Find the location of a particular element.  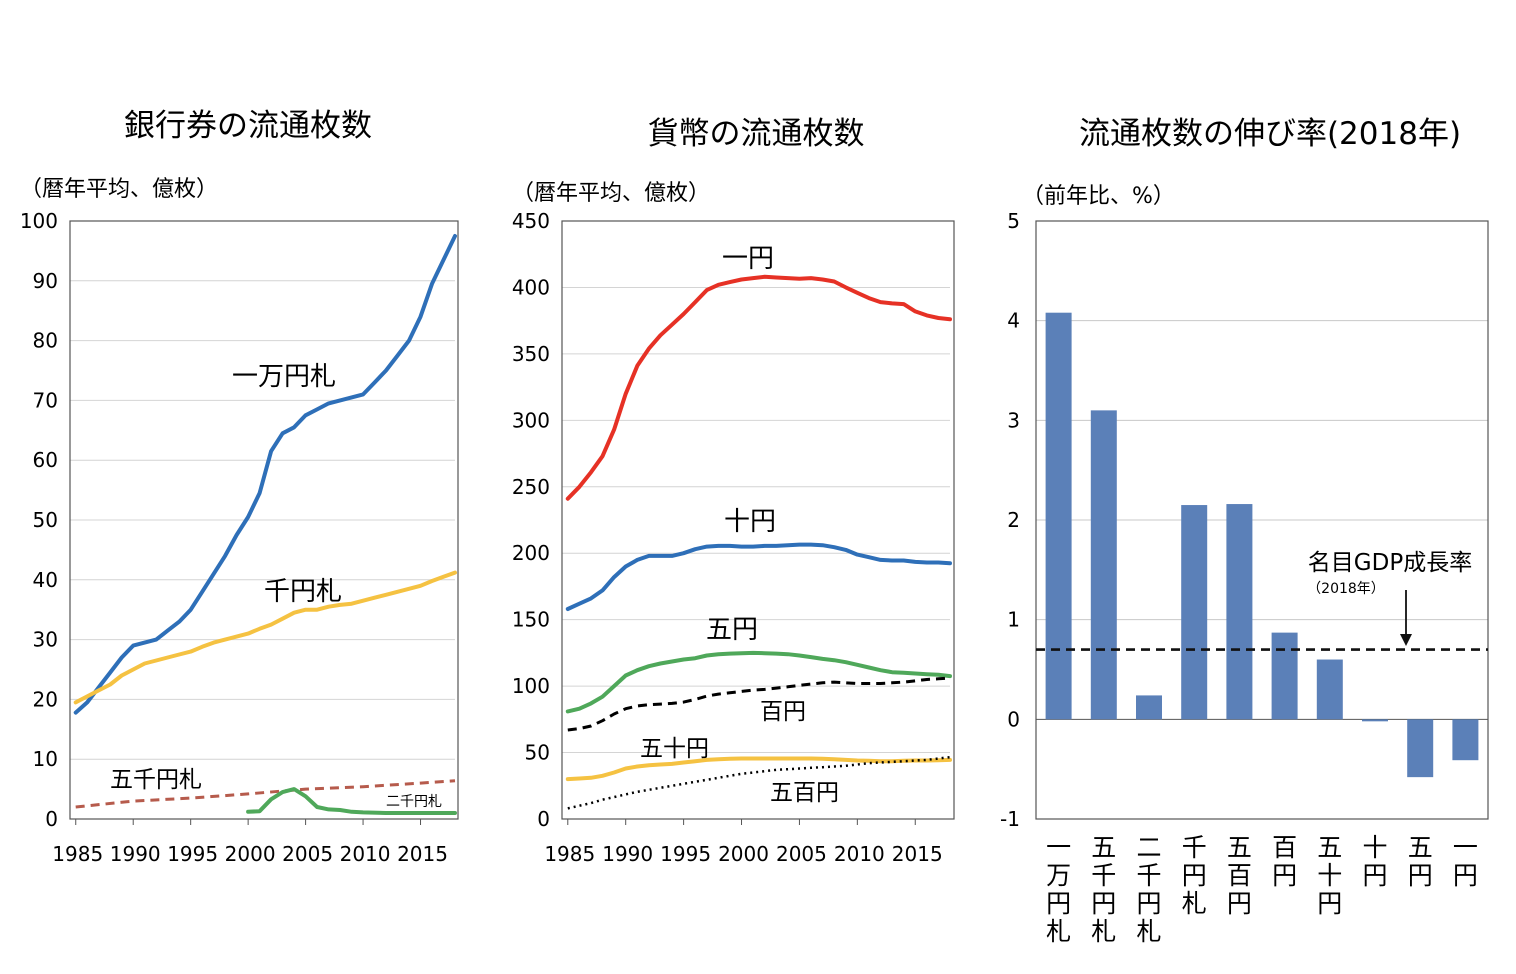

y-tick-label: 40 is located at coordinates (45, 580).